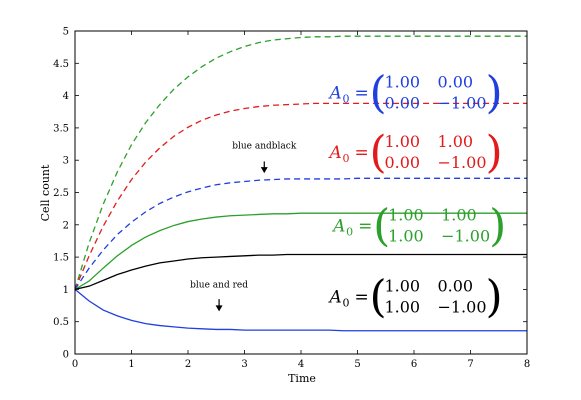  Describe the element at coordinates (61, 64) in the screenshot. I see `y-tick-label: 4.5` at that location.